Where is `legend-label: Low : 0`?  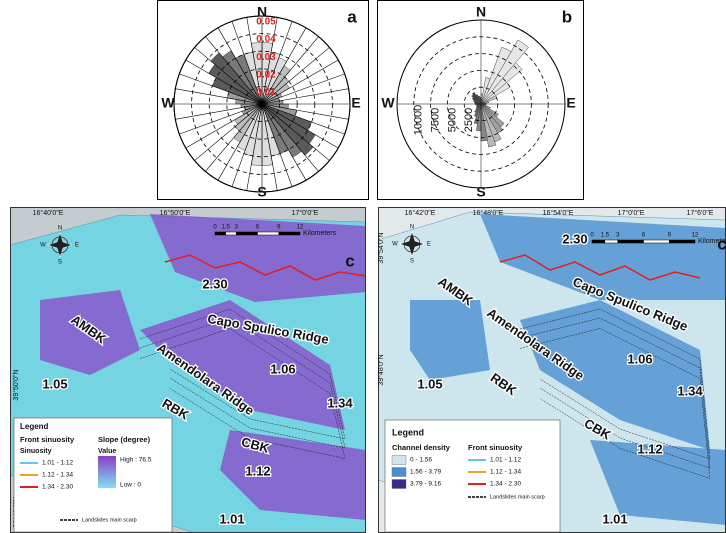 legend-label: Low : 0 is located at coordinates (130, 485).